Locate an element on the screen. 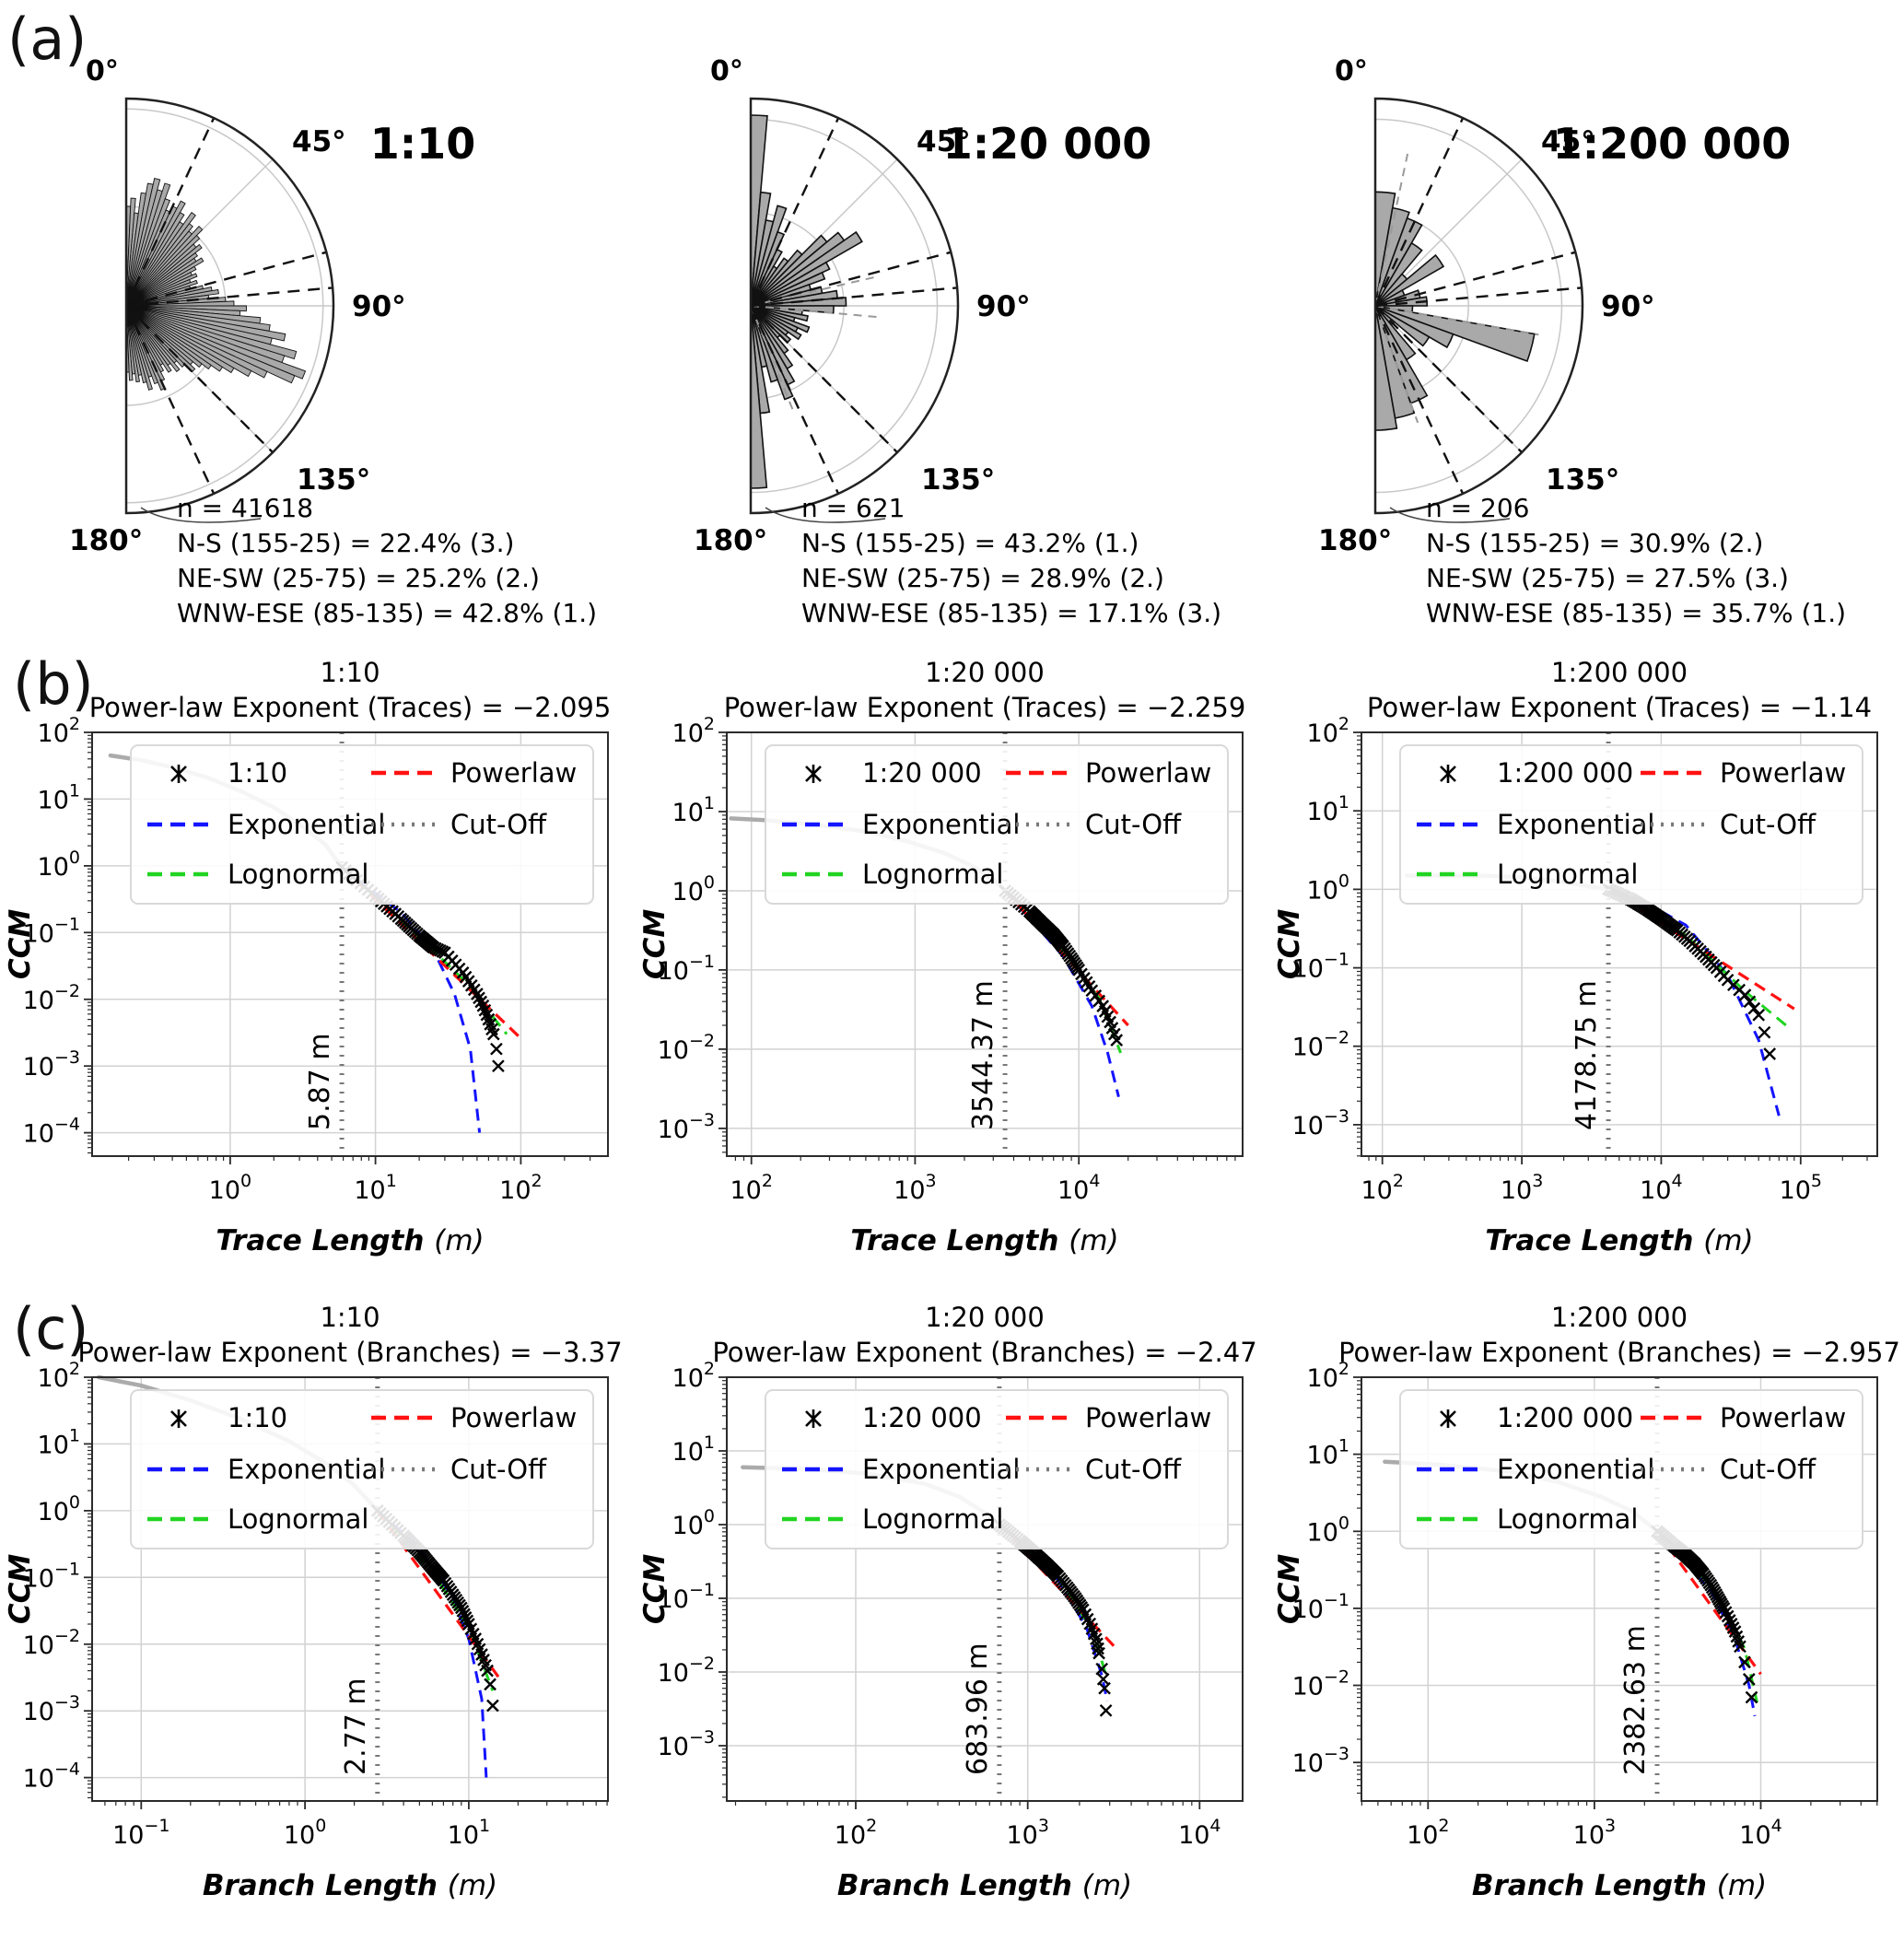 The image size is (1904, 1941). exponential-fit-line is located at coordinates (1061, 994).